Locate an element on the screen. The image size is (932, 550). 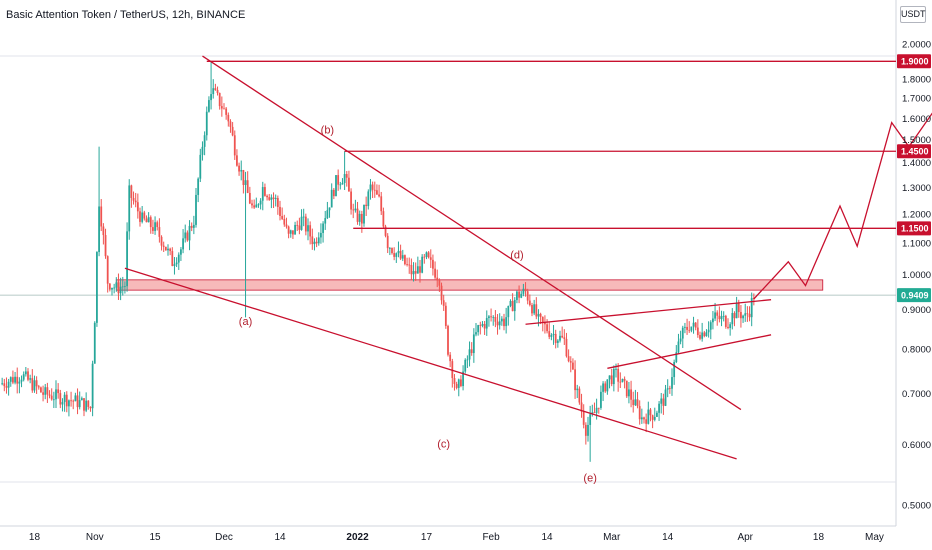
wave-label: (a) is located at coordinates (245, 322).